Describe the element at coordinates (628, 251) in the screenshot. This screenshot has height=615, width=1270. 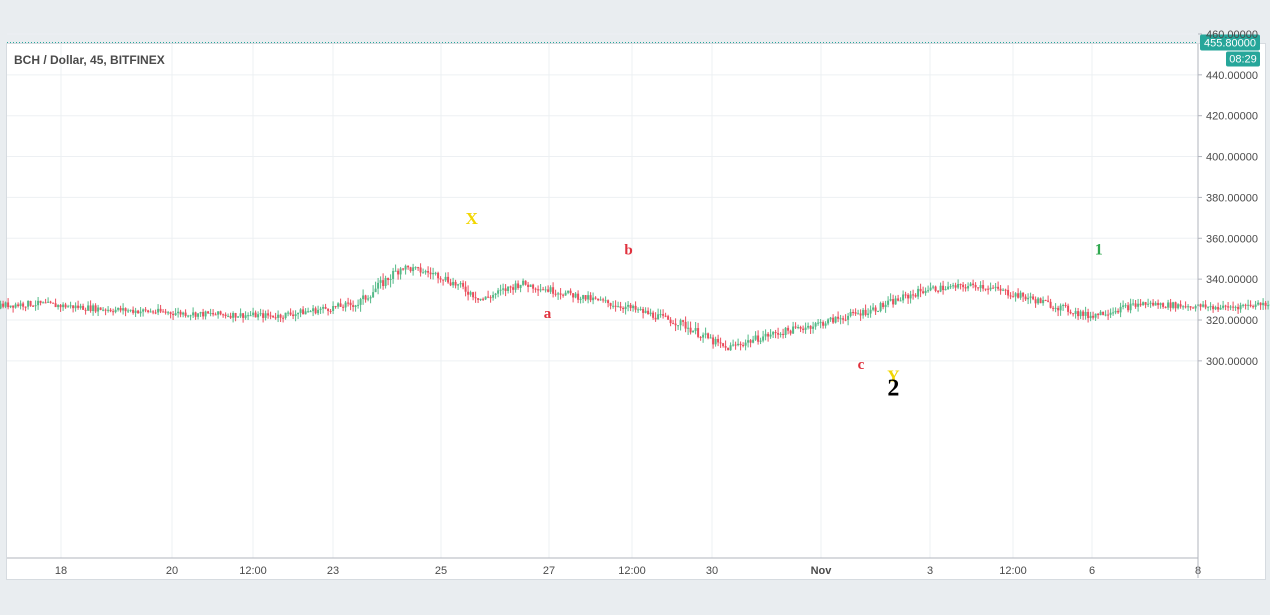
I see `wave-label: b` at that location.